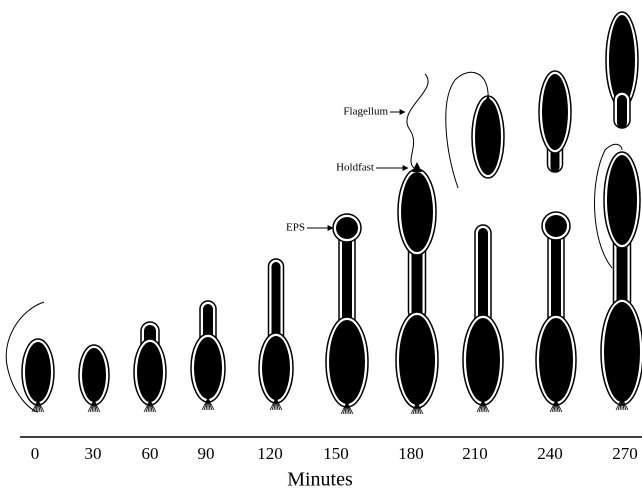  Describe the element at coordinates (270, 453) in the screenshot. I see `time-label: 120` at that location.